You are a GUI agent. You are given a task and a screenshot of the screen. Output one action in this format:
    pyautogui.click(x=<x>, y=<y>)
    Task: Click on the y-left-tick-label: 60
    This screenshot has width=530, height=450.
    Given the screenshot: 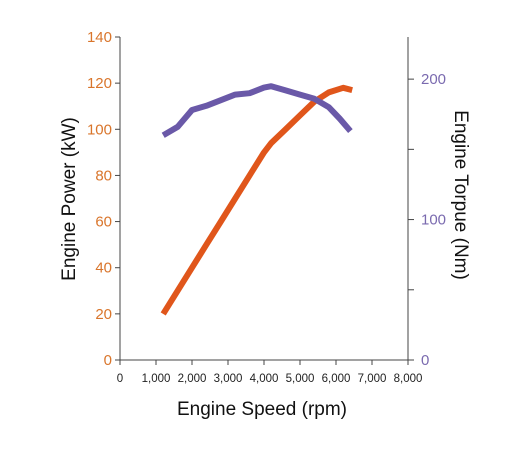 What is the action you would take?
    pyautogui.click(x=103, y=222)
    